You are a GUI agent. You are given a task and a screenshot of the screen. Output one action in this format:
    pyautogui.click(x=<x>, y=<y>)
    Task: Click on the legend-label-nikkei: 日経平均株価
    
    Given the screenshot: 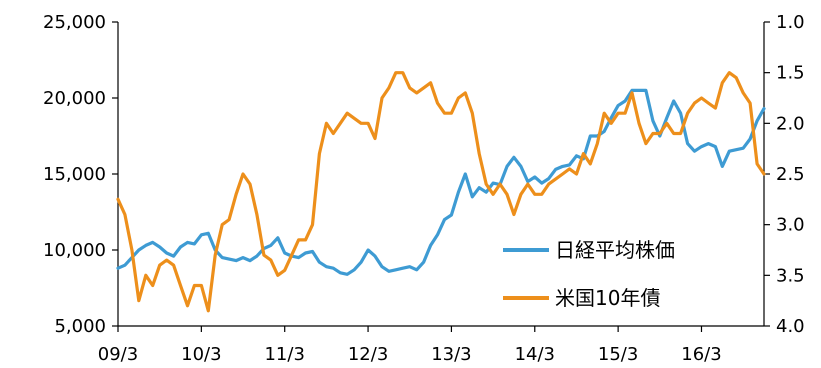 What is the action you would take?
    pyautogui.click(x=615, y=250)
    